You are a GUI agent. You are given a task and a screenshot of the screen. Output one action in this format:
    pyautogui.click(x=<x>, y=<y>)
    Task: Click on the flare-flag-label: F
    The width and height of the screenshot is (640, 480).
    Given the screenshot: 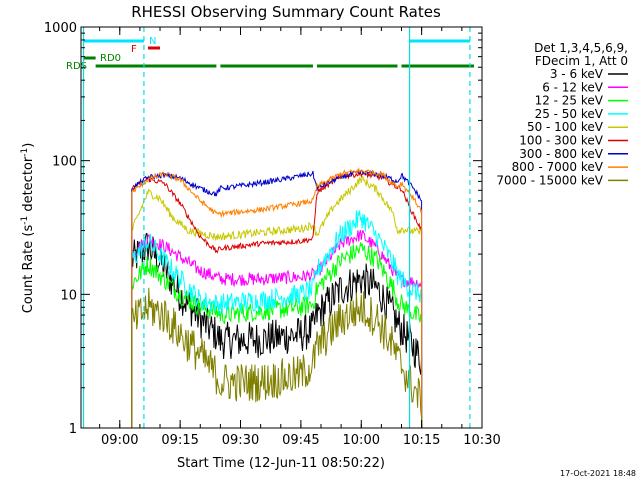 What is the action you would take?
    pyautogui.click(x=134, y=49)
    